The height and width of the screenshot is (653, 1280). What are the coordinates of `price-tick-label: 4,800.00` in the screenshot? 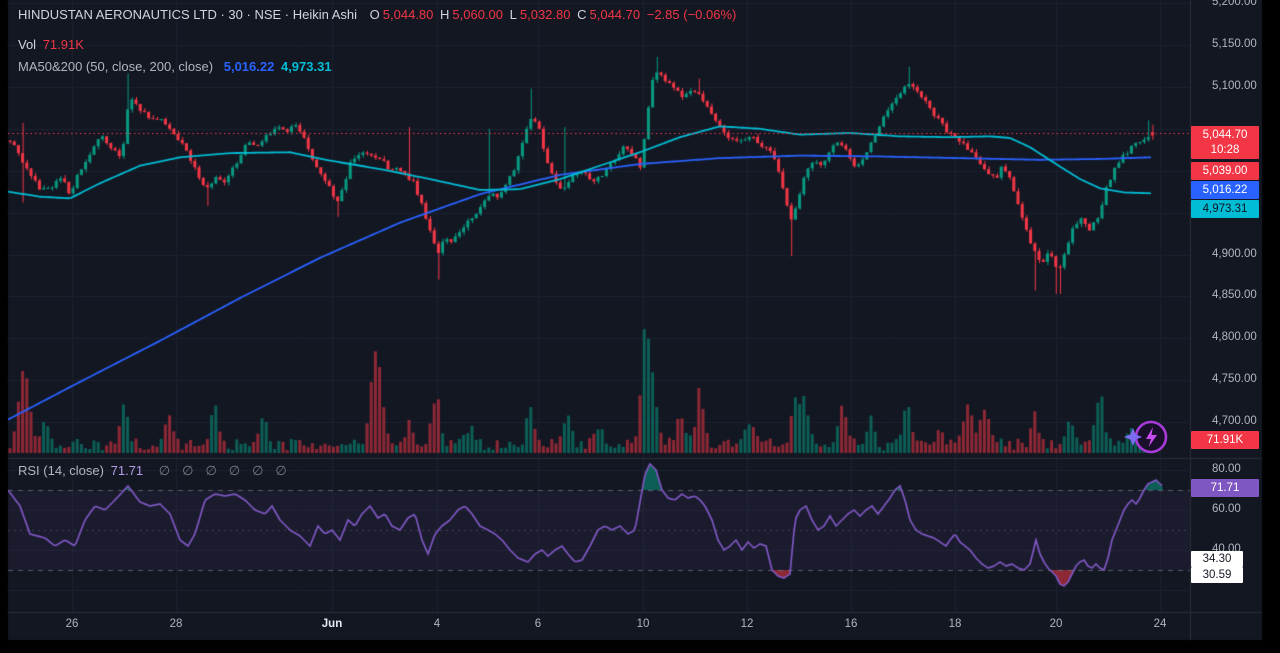 It's located at (1234, 337).